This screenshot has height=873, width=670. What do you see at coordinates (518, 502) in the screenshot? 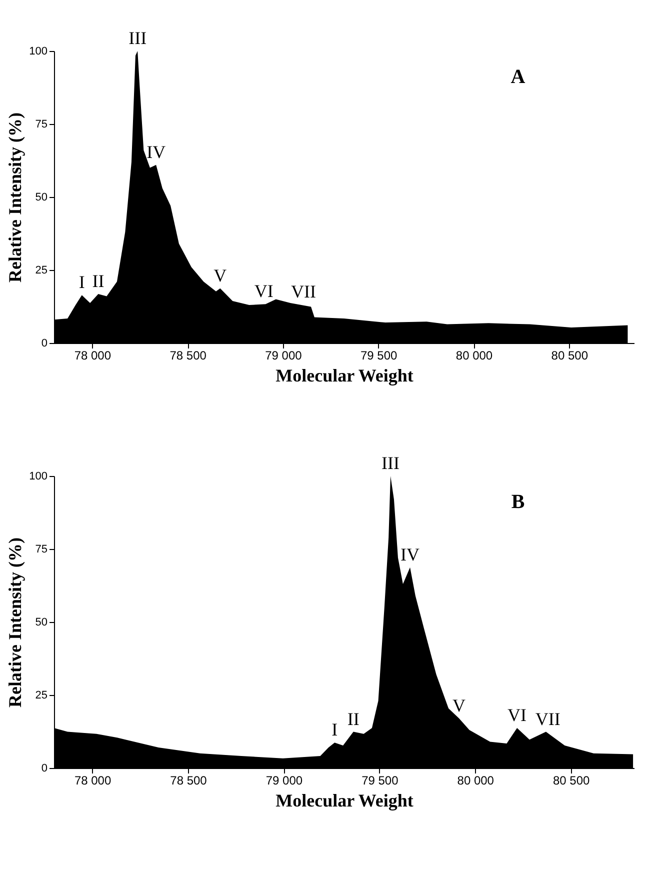
I see `annotation: B` at bounding box center [518, 502].